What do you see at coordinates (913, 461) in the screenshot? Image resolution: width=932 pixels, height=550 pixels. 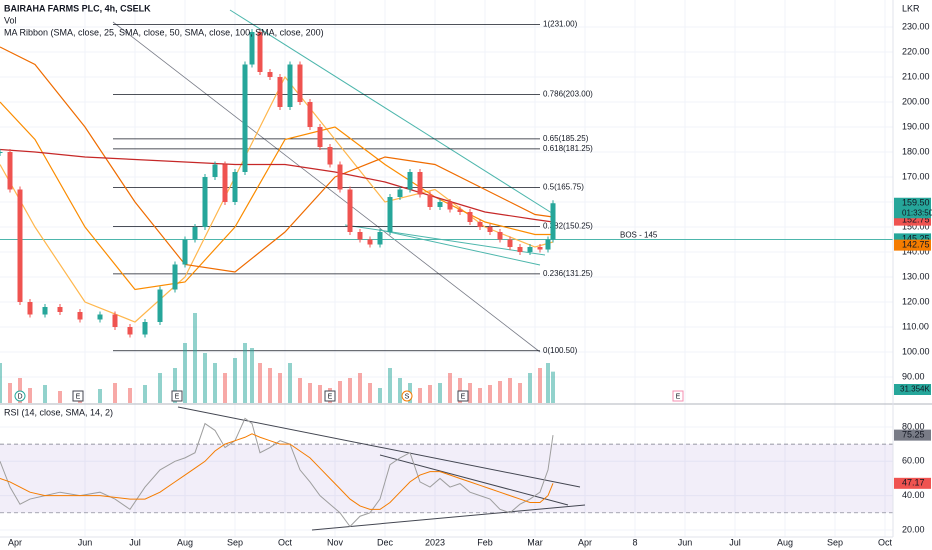 I see `y-tick-label: 60.00` at bounding box center [913, 461].